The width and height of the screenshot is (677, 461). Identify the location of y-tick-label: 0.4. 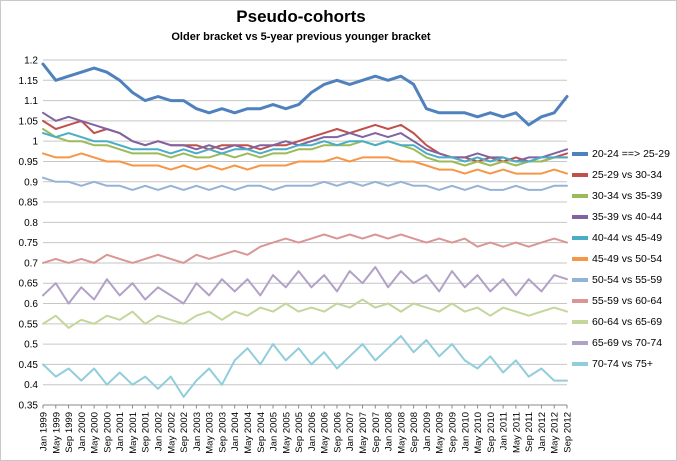
(31, 385).